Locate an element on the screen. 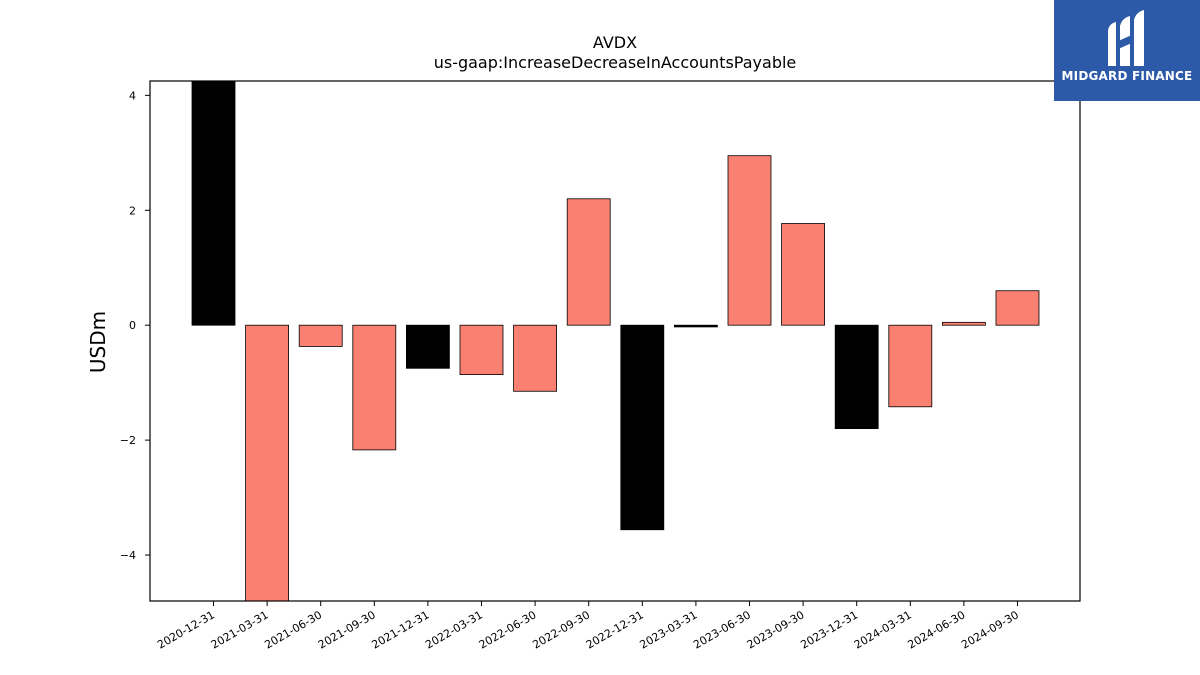  y-tick-label: −4 is located at coordinates (128, 555).